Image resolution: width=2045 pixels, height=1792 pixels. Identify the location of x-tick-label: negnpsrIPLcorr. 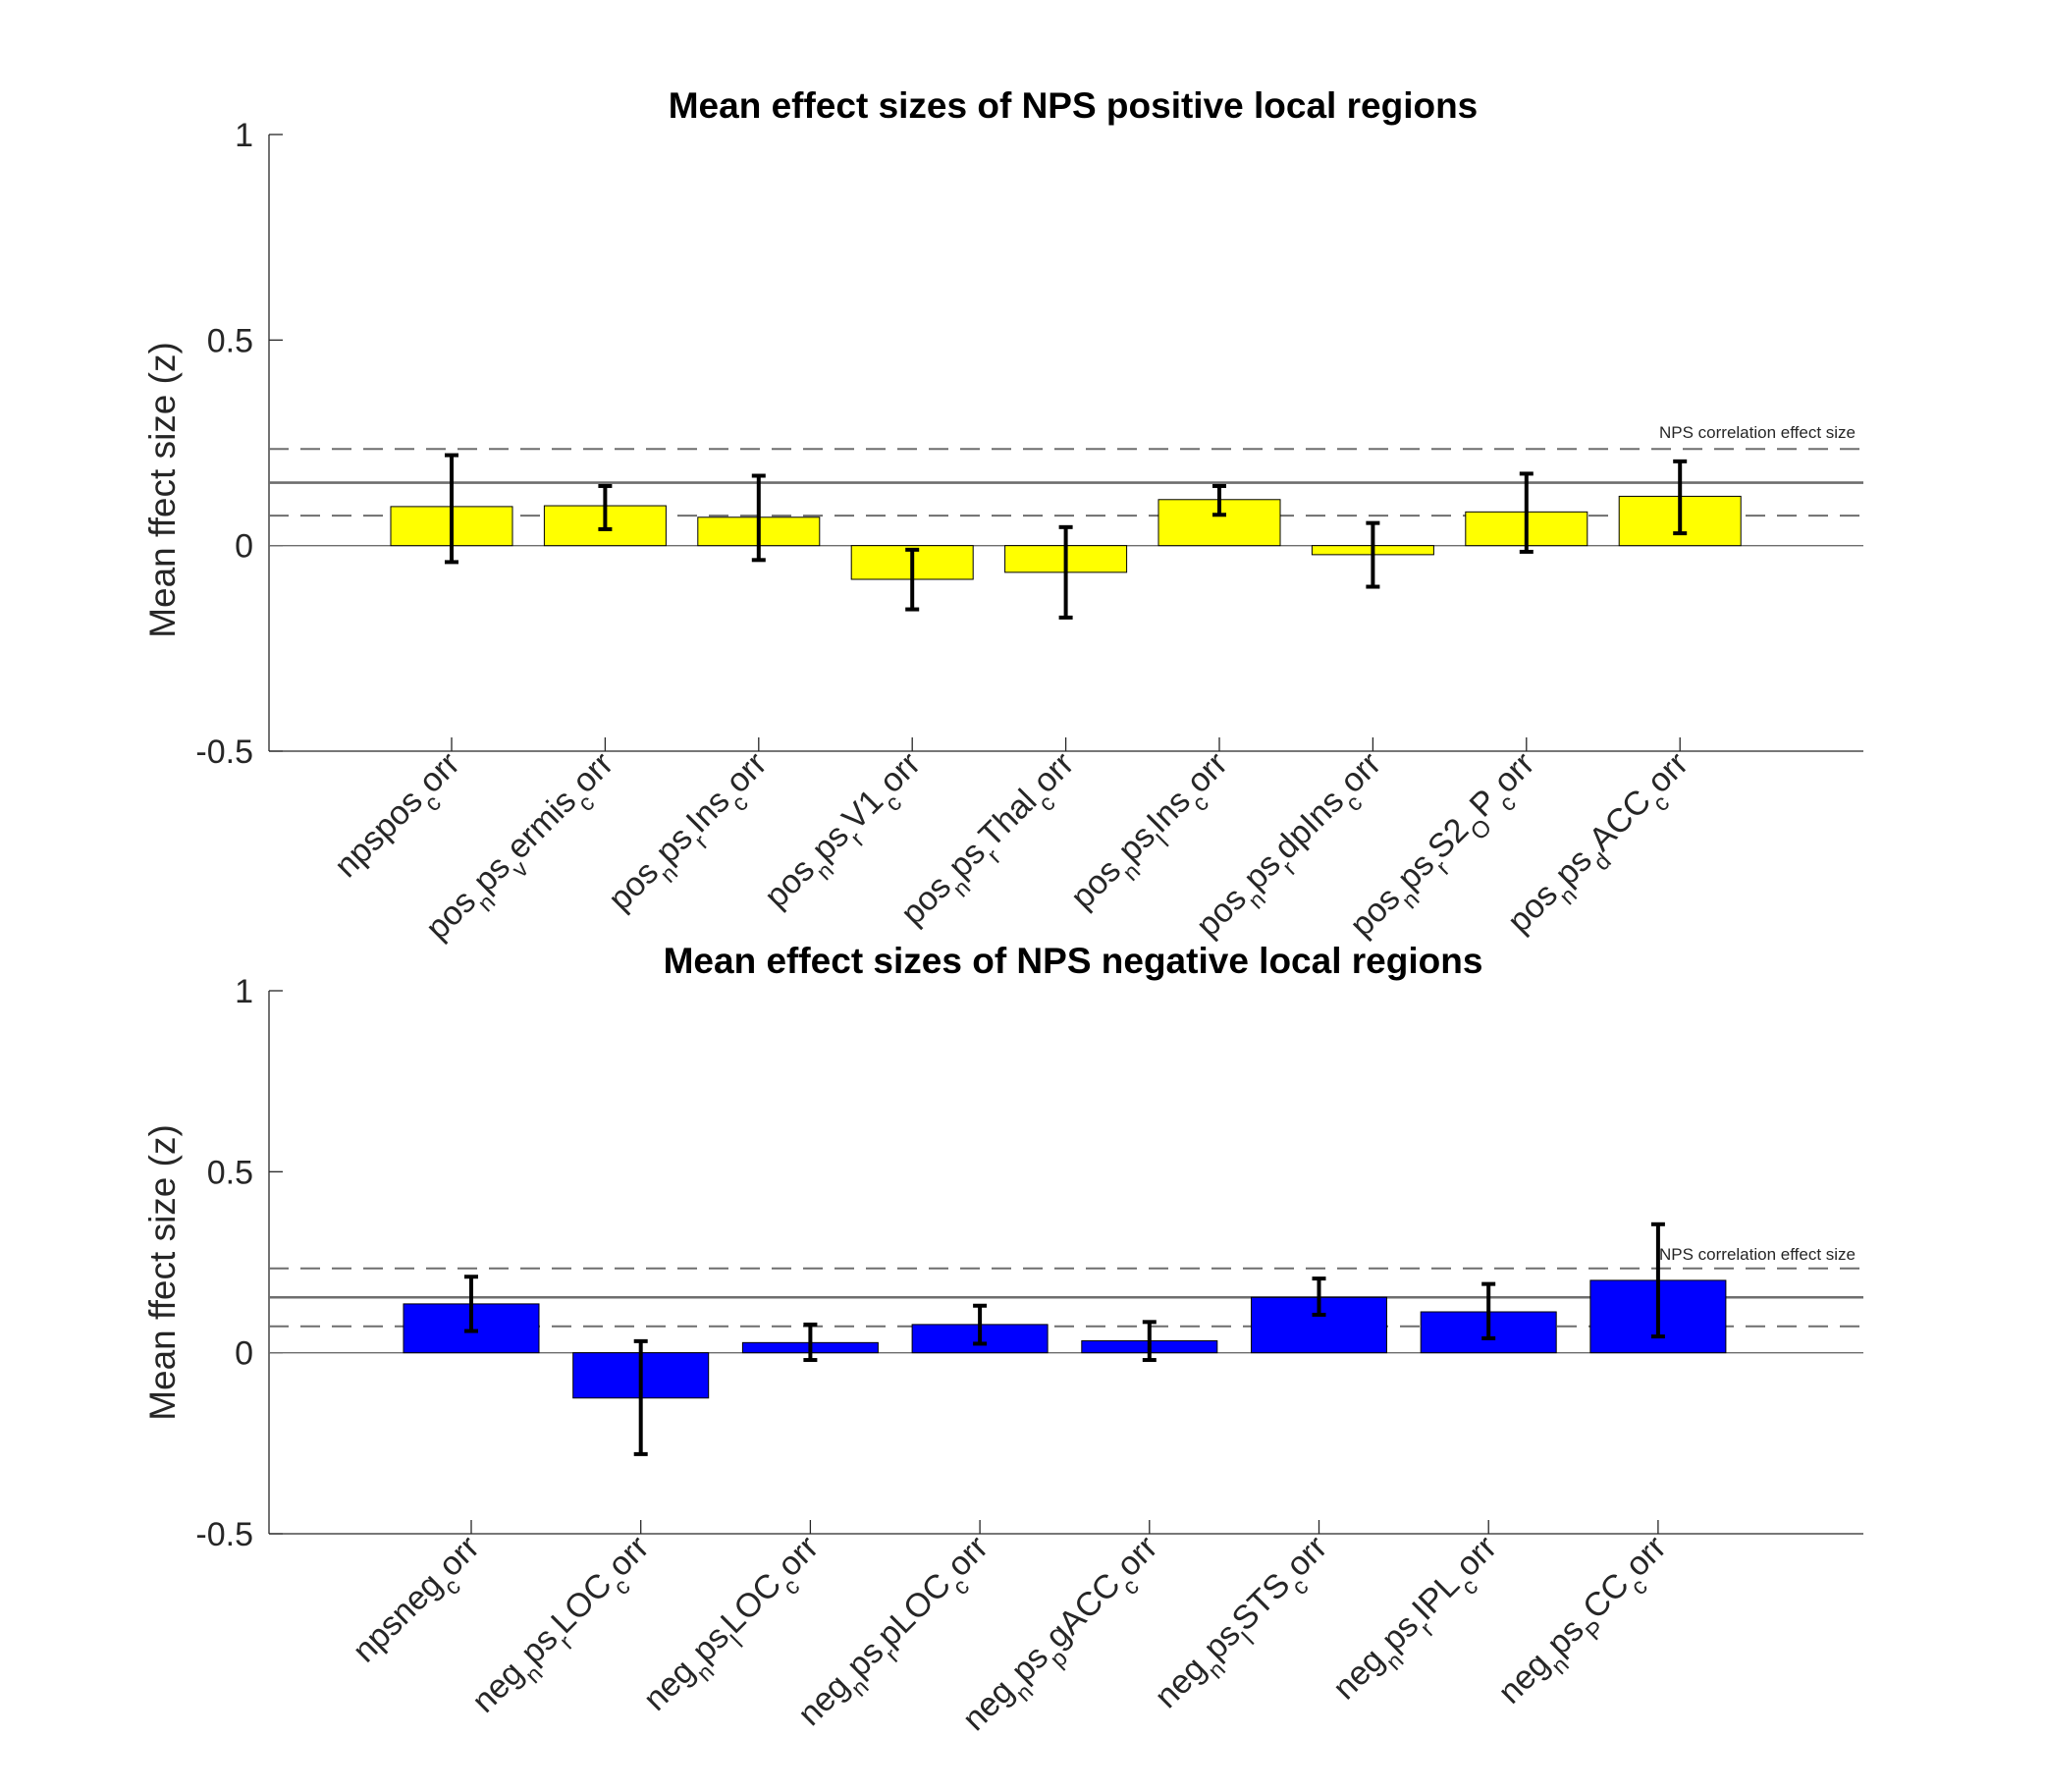
(1418, 1622).